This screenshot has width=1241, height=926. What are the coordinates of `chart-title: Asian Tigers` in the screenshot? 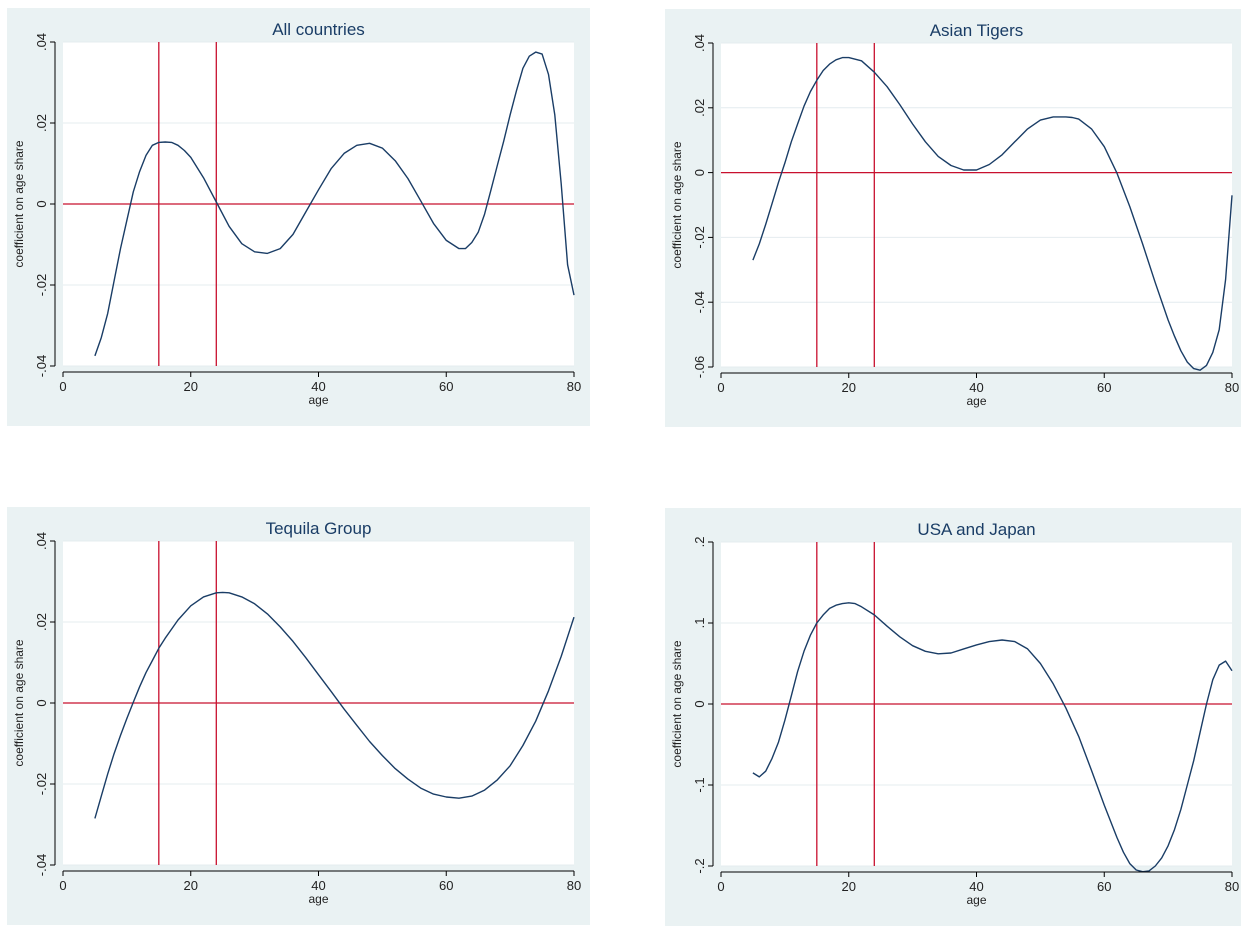 It's located at (977, 30).